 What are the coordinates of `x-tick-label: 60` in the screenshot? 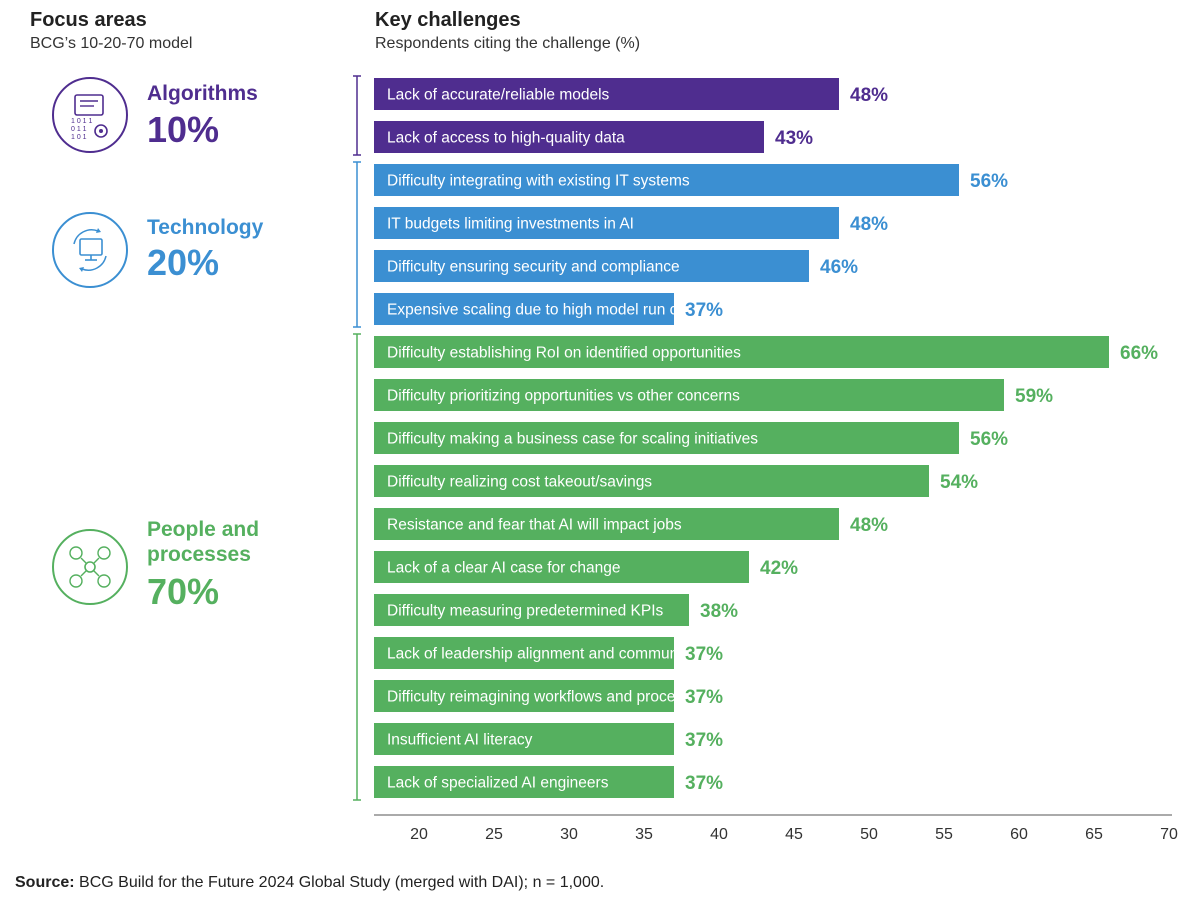 It's located at (1019, 834).